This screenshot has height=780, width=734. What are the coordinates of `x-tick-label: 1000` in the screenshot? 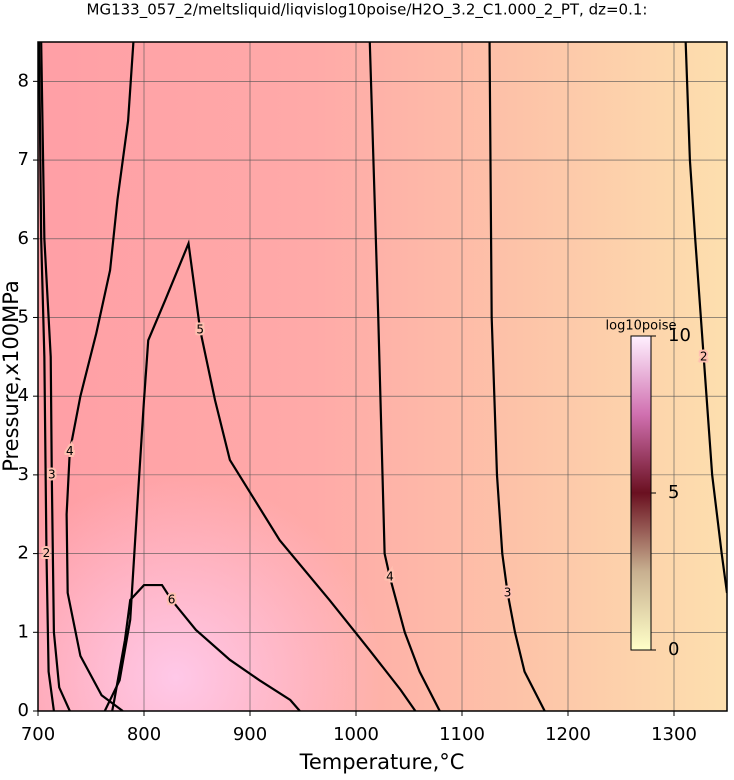 It's located at (356, 734).